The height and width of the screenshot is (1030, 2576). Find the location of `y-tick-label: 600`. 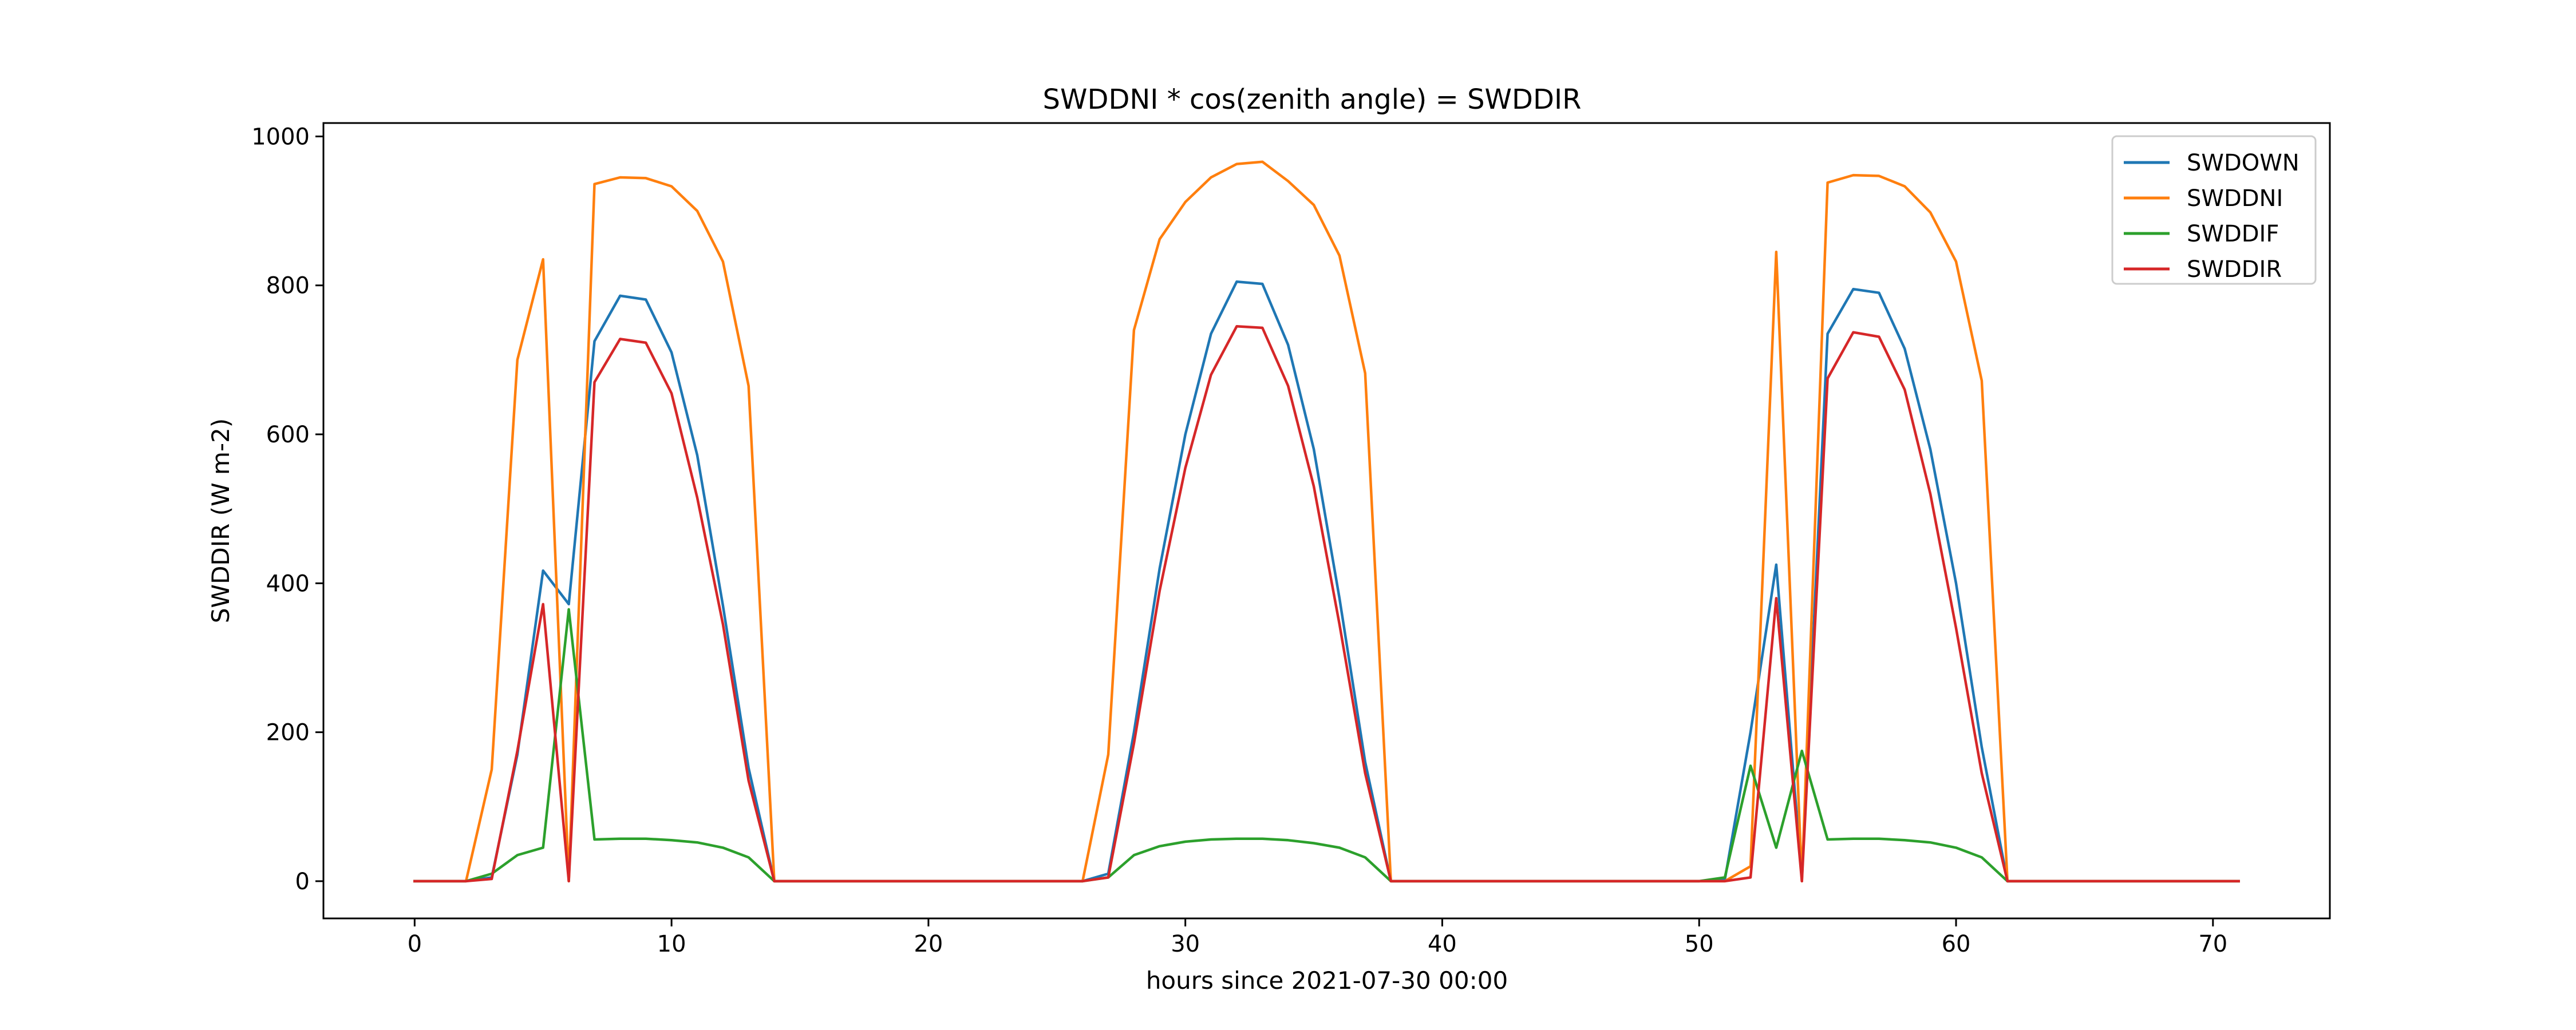

y-tick-label: 600 is located at coordinates (288, 435).